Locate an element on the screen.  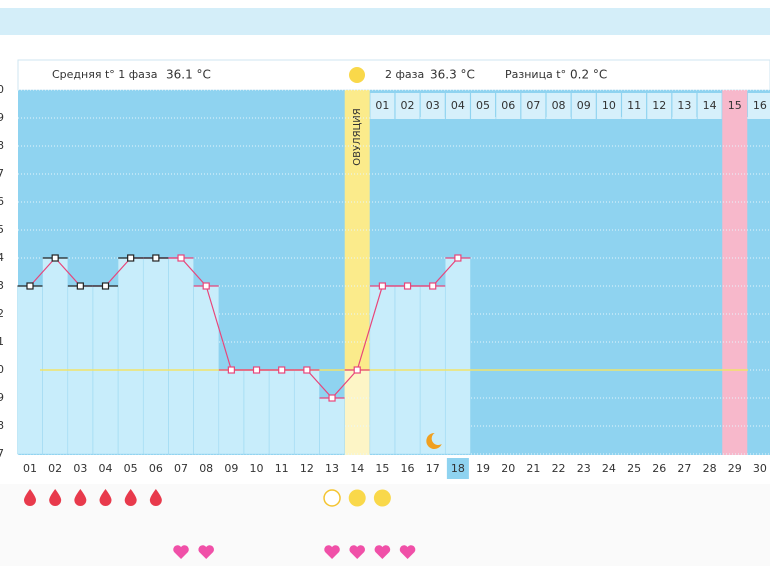
phase2-day-label: 09 is located at coordinates (584, 105).